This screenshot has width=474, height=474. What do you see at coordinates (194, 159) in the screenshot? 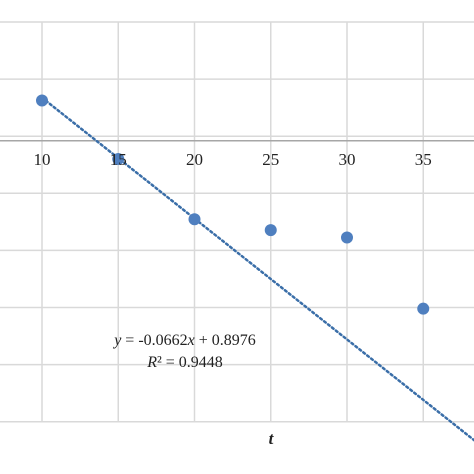
I see `x-tick-label: 20` at bounding box center [194, 159].